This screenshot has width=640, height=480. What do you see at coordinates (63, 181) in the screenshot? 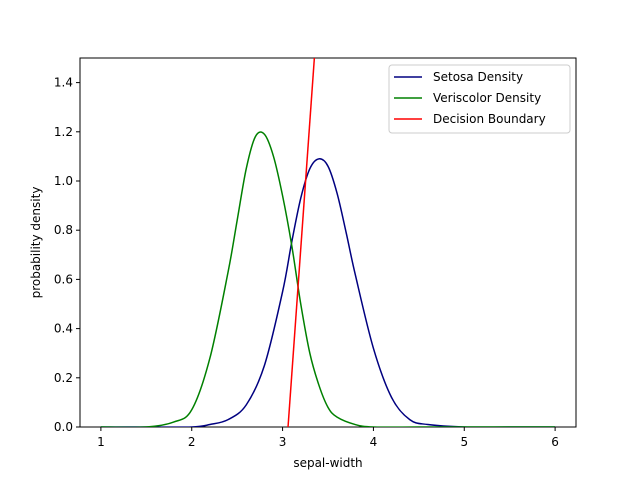
I see `y-tick-label: 1.0` at bounding box center [63, 181].